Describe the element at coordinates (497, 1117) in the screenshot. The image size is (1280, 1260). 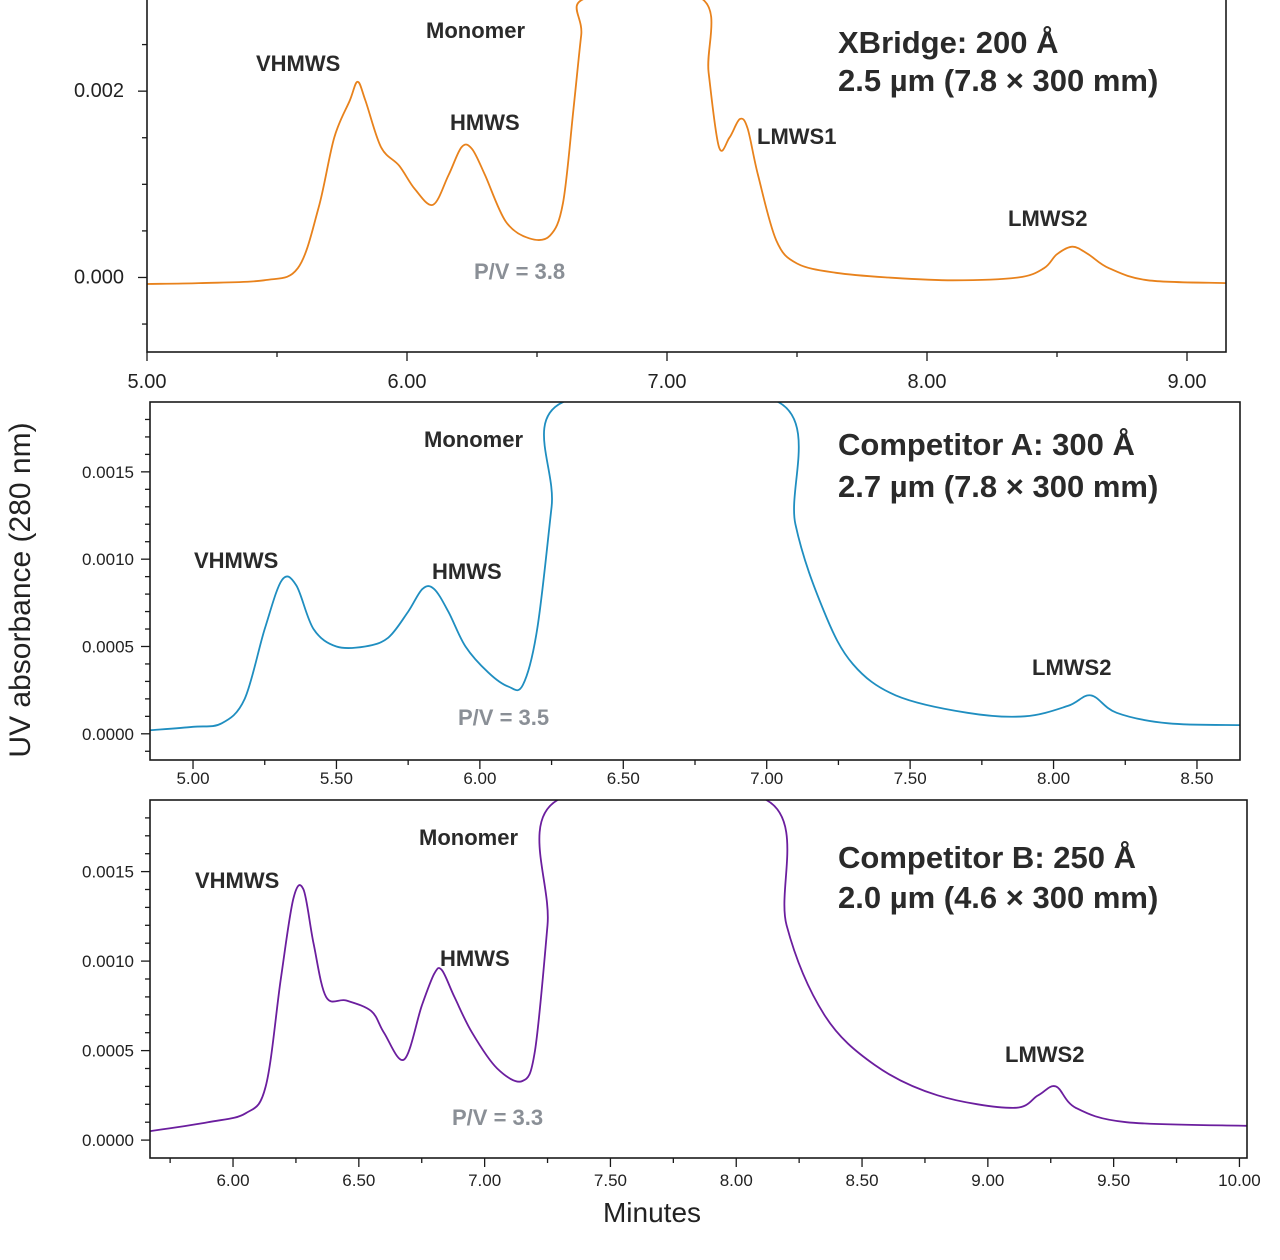
I see `competitor-b-pv-ratio: P/V = 3.3` at that location.